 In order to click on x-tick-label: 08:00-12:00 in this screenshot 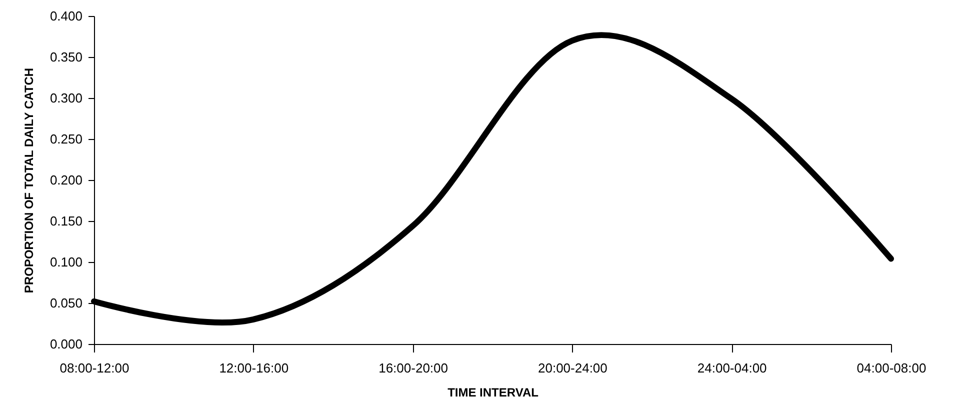, I will do `click(95, 368)`.